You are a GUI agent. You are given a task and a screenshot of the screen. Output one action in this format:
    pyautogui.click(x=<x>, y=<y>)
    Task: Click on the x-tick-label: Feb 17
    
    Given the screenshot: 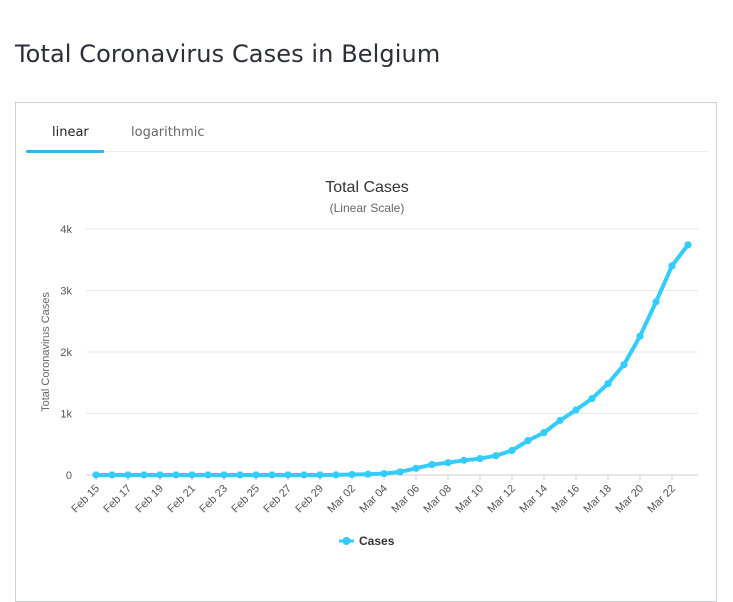 What is the action you would take?
    pyautogui.click(x=117, y=499)
    